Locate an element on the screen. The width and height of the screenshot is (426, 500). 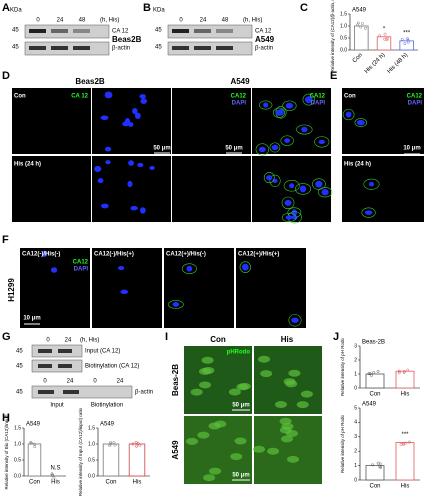
scale: 10 μm is located at coordinates (411, 149).